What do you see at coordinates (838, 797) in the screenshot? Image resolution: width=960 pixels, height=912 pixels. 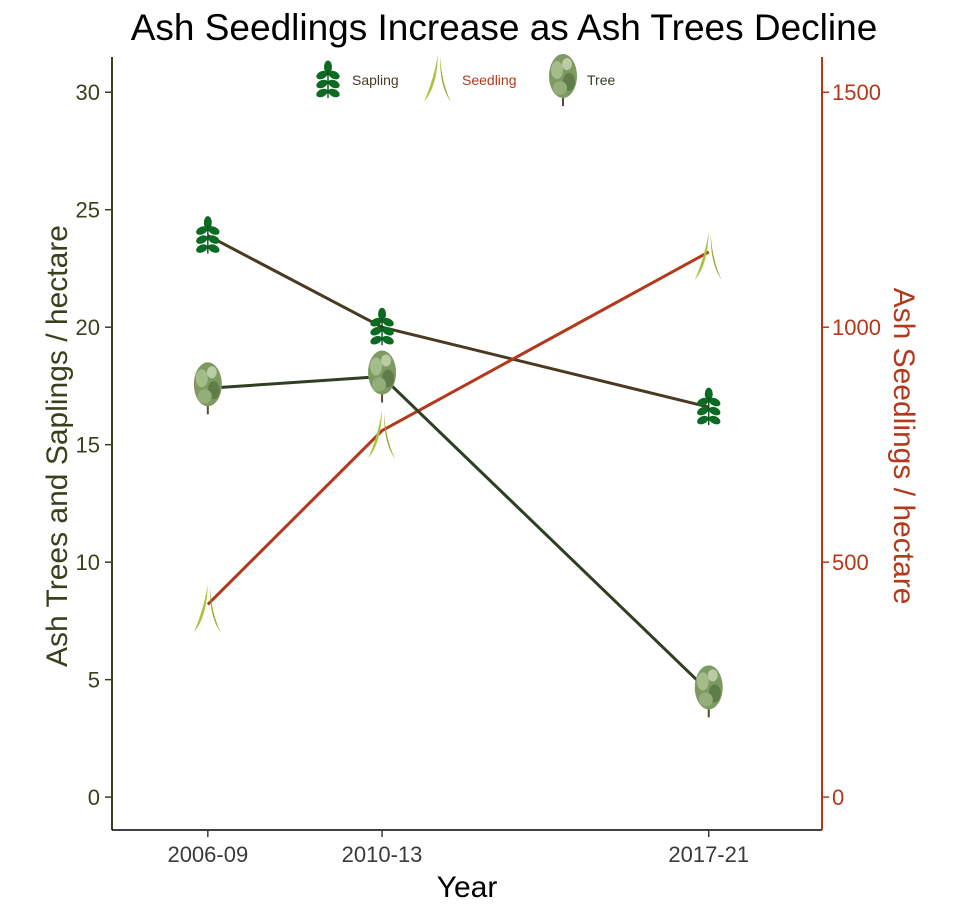 I see `right-tick-label: 0` at bounding box center [838, 797].